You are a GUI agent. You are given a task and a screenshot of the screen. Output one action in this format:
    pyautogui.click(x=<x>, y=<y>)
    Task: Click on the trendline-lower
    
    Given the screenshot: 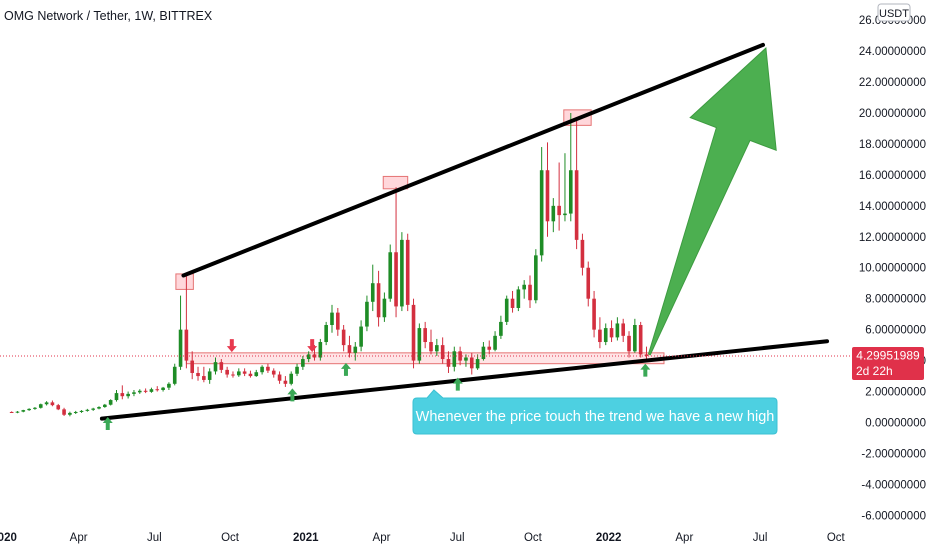 What is the action you would take?
    pyautogui.click(x=464, y=380)
    